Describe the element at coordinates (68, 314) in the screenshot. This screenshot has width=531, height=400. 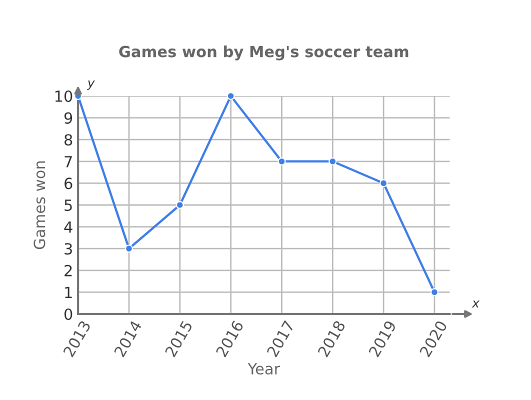
I see `y-tick-label: 0` at that location.